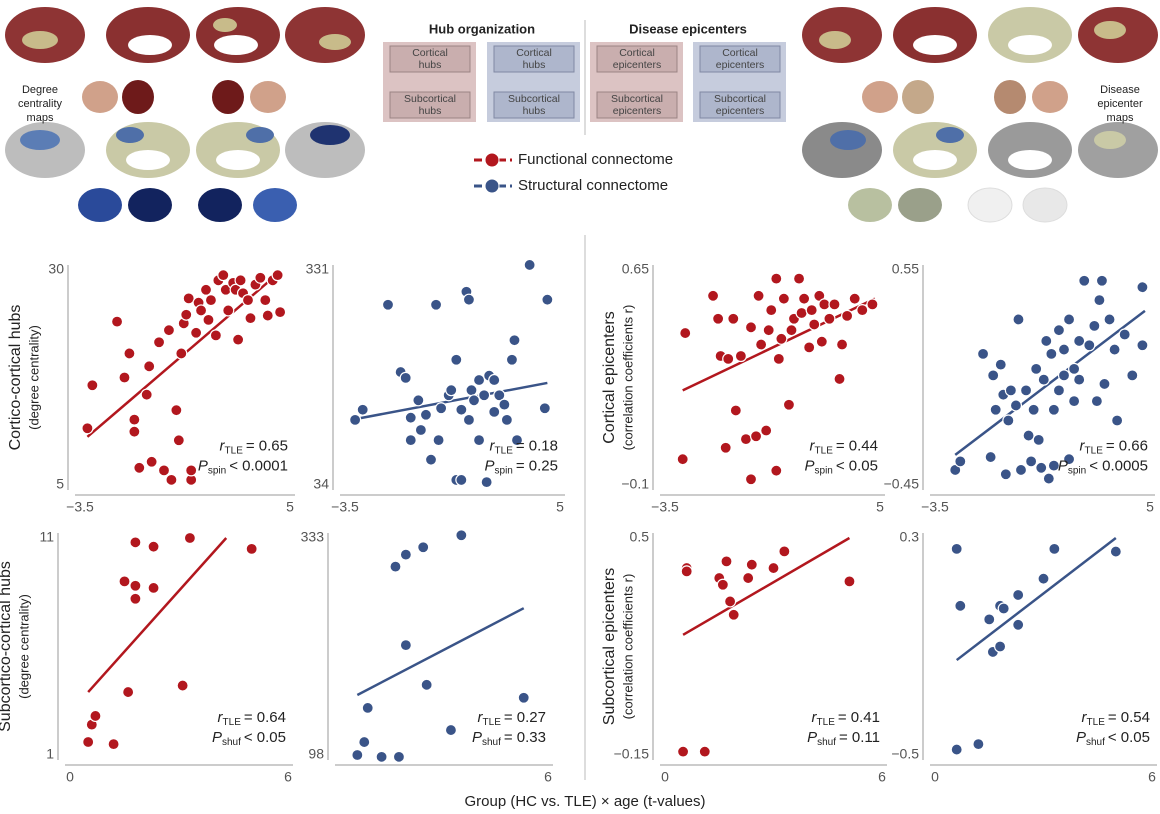  What do you see at coordinates (740, 65) in the screenshot?
I see `box-text: epicenters` at bounding box center [740, 65].